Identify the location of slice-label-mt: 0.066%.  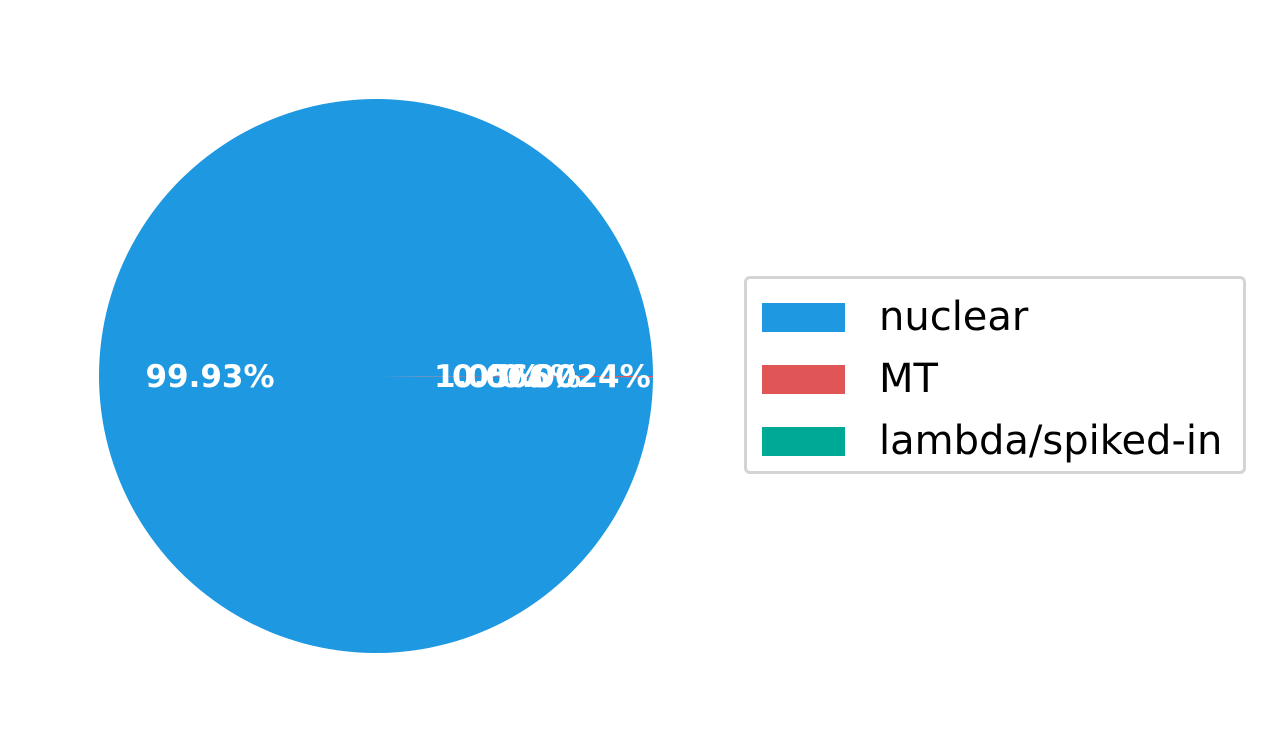
(516, 377).